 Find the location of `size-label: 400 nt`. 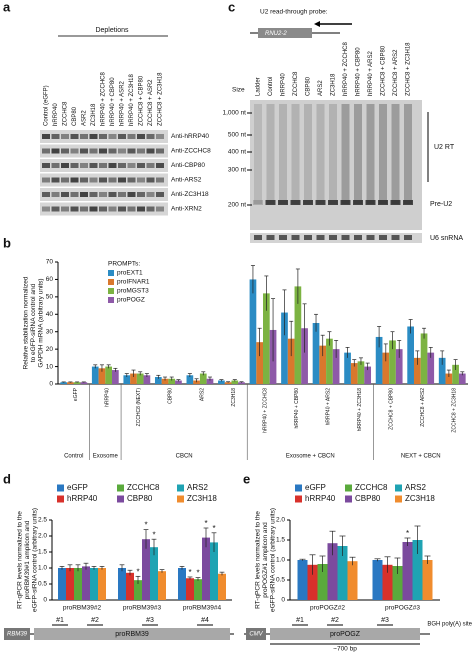

size-label: 400 nt is located at coordinates (237, 152).